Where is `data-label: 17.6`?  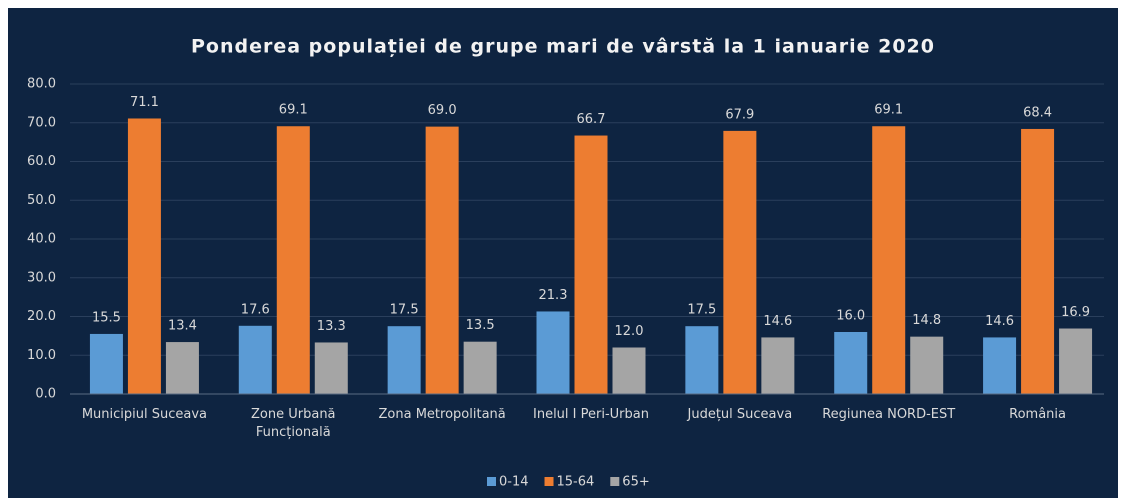 data-label: 17.6 is located at coordinates (255, 309).